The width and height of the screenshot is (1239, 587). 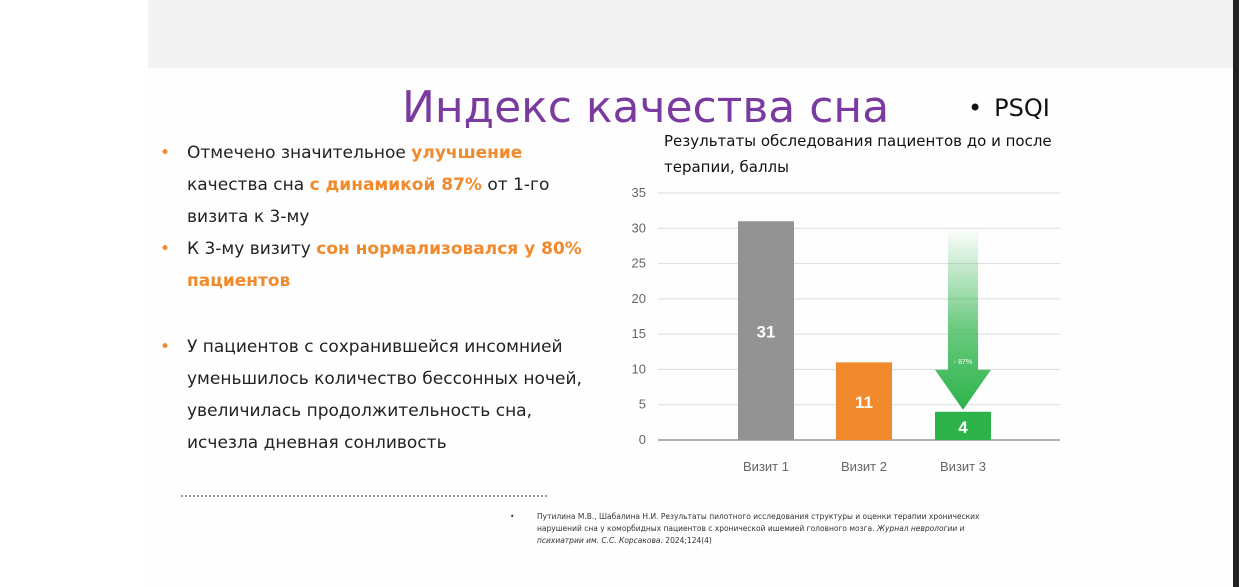 What do you see at coordinates (766, 466) in the screenshot?
I see `x-tick-label: Визит 1` at bounding box center [766, 466].